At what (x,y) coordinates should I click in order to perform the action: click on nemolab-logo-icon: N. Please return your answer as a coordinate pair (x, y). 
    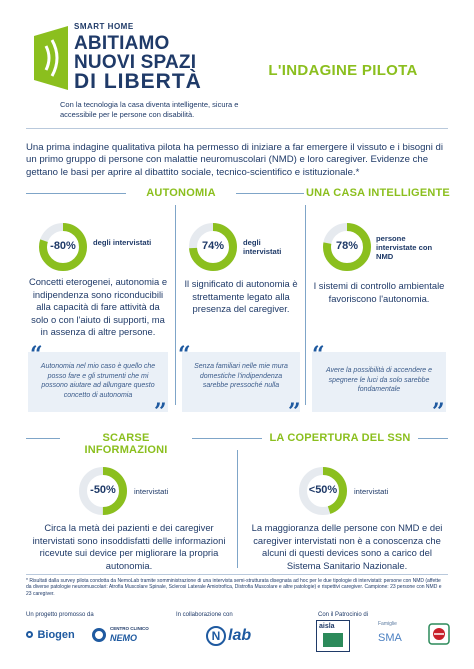
    Looking at the image, I should click on (216, 636).